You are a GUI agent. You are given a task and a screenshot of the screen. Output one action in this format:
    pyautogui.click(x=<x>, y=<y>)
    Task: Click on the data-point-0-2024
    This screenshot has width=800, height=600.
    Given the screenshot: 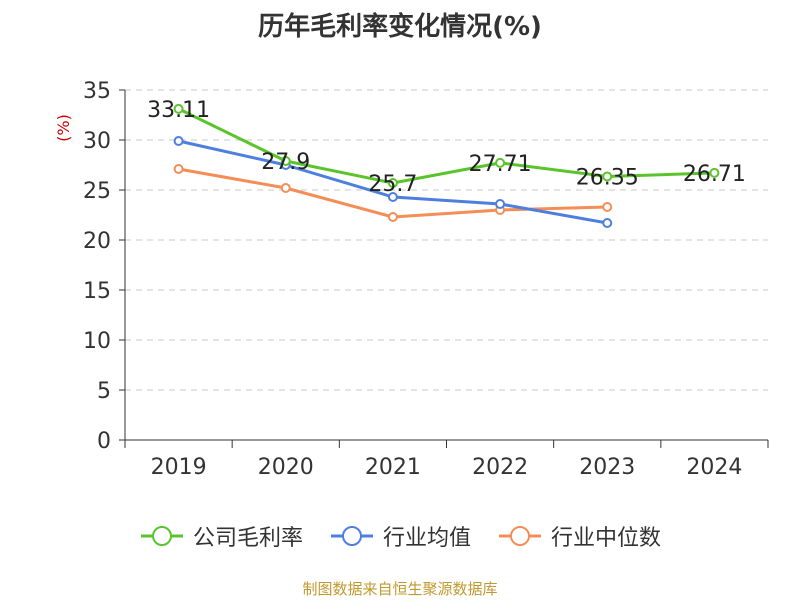 What is the action you would take?
    pyautogui.click(x=714, y=172)
    